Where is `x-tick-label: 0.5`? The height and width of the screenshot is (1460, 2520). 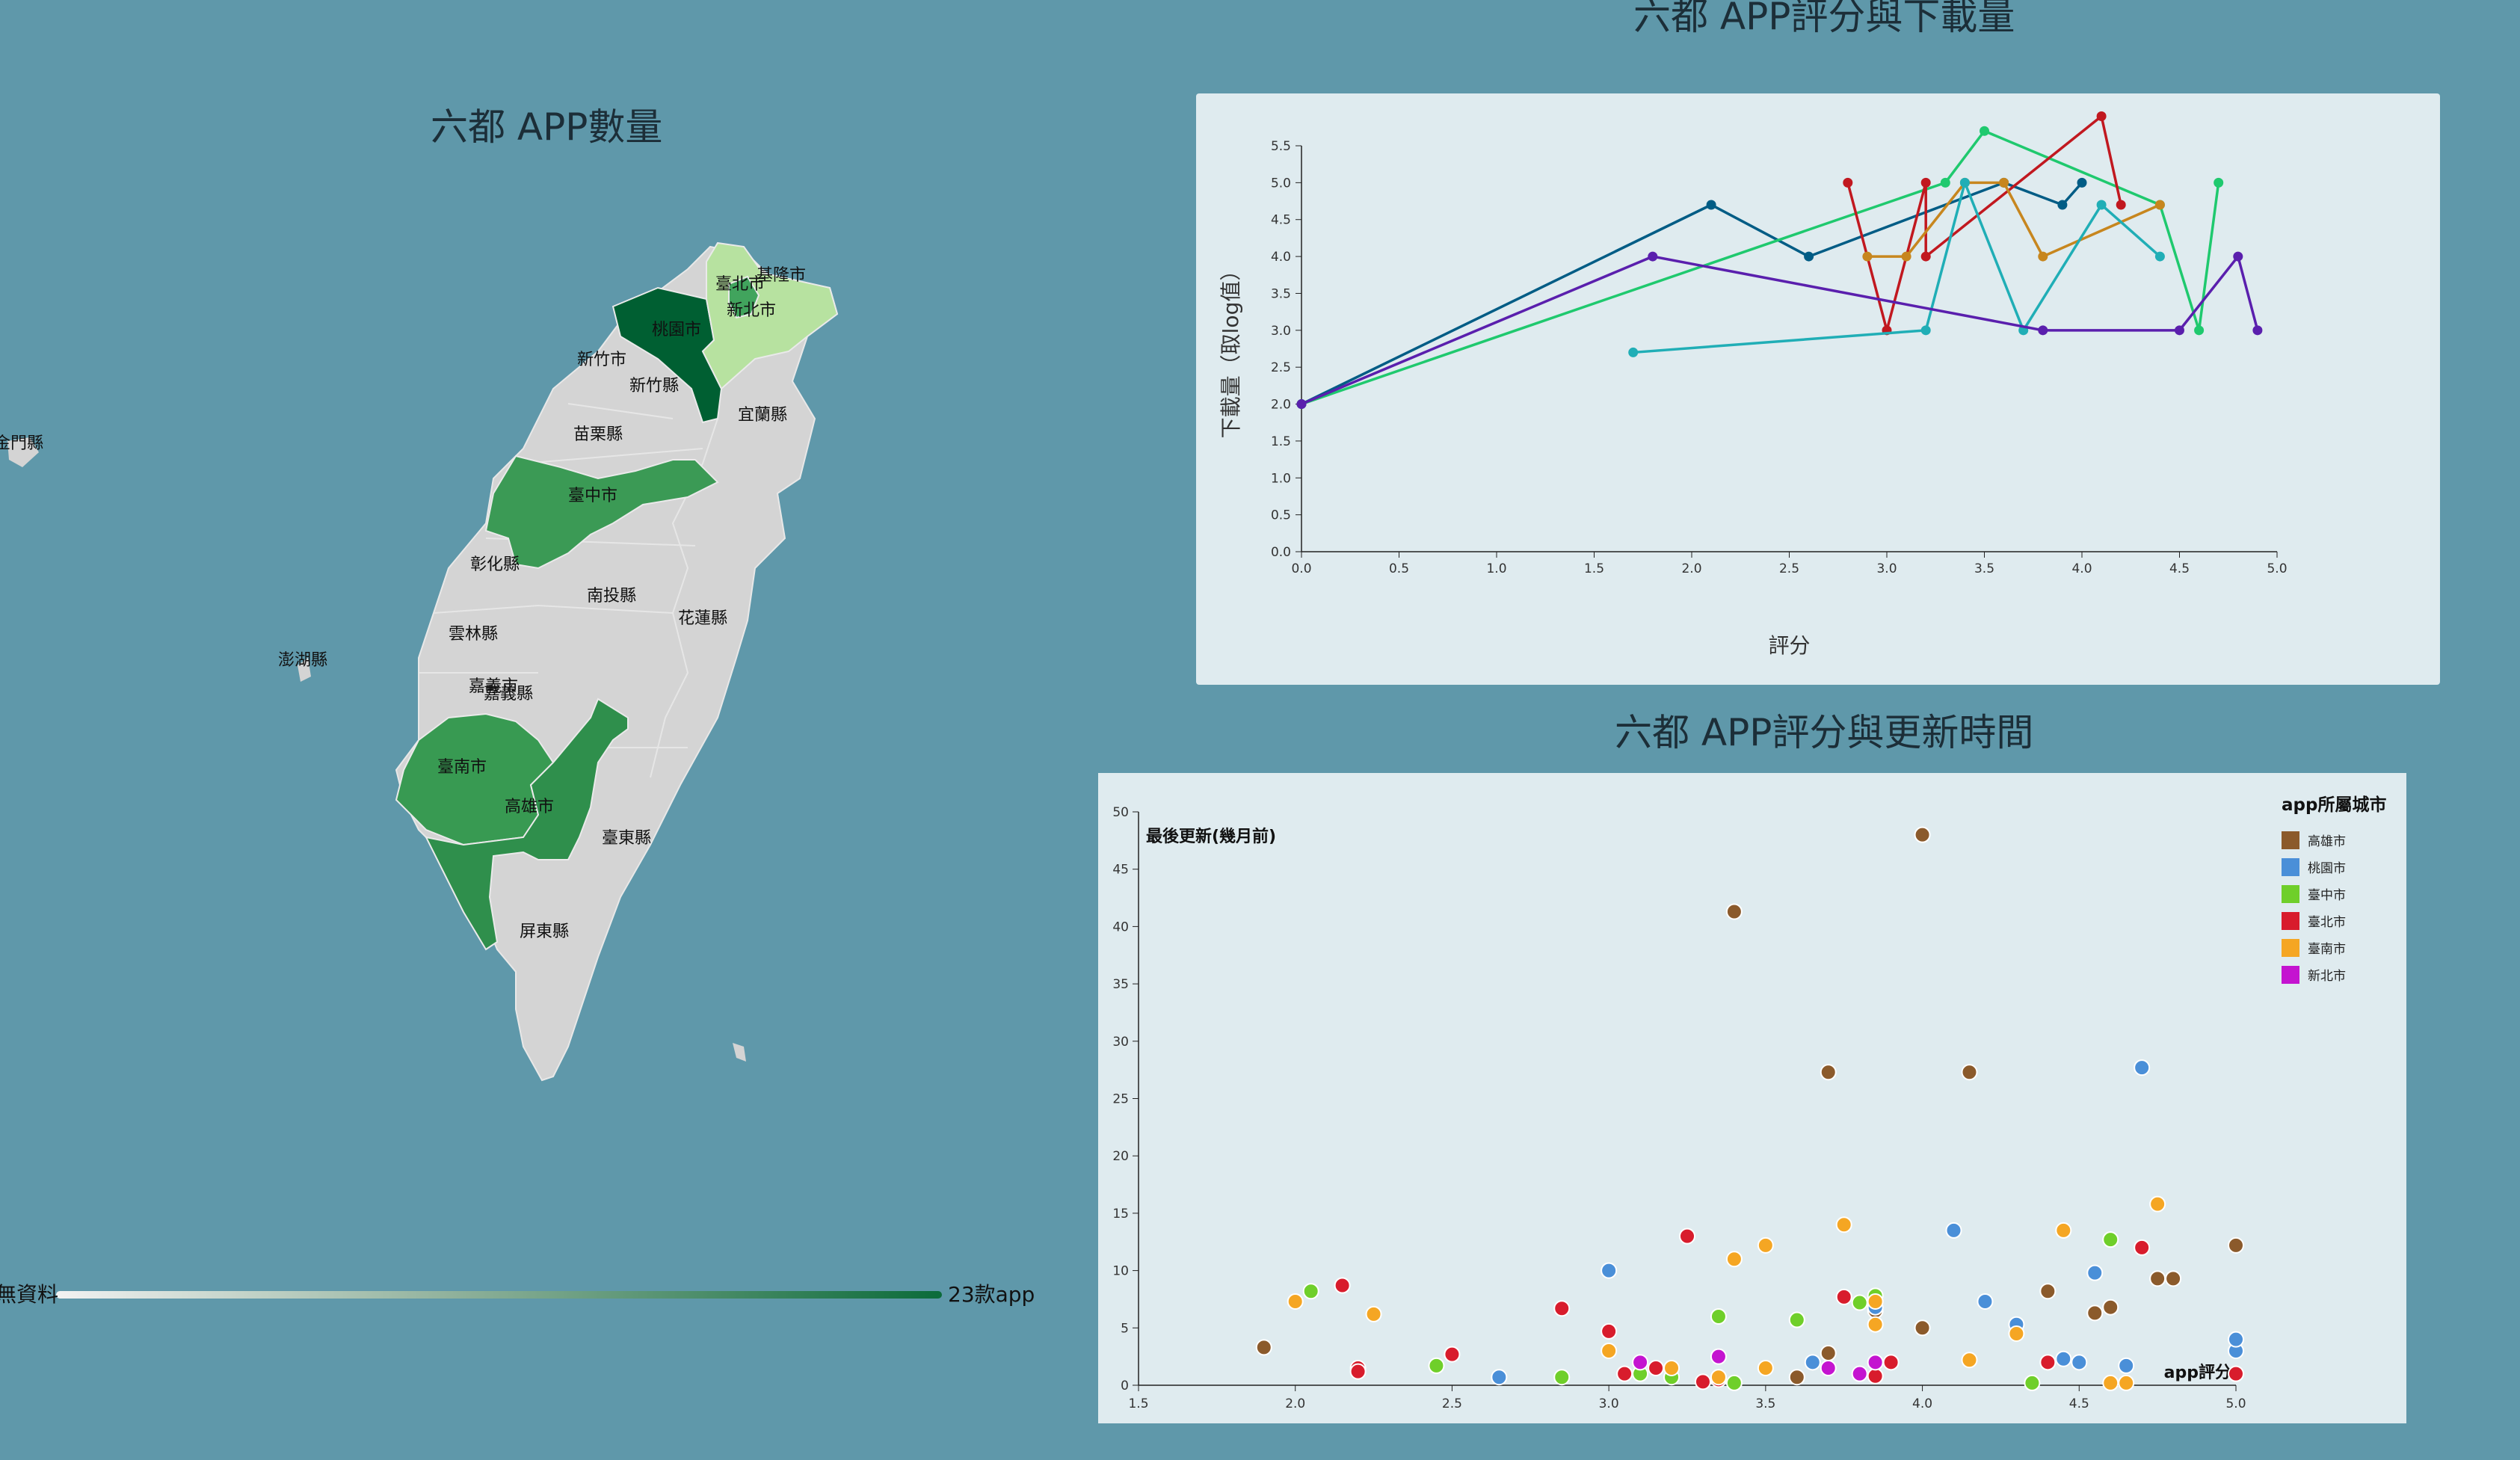 x-tick-label: 0.5 is located at coordinates (1399, 569).